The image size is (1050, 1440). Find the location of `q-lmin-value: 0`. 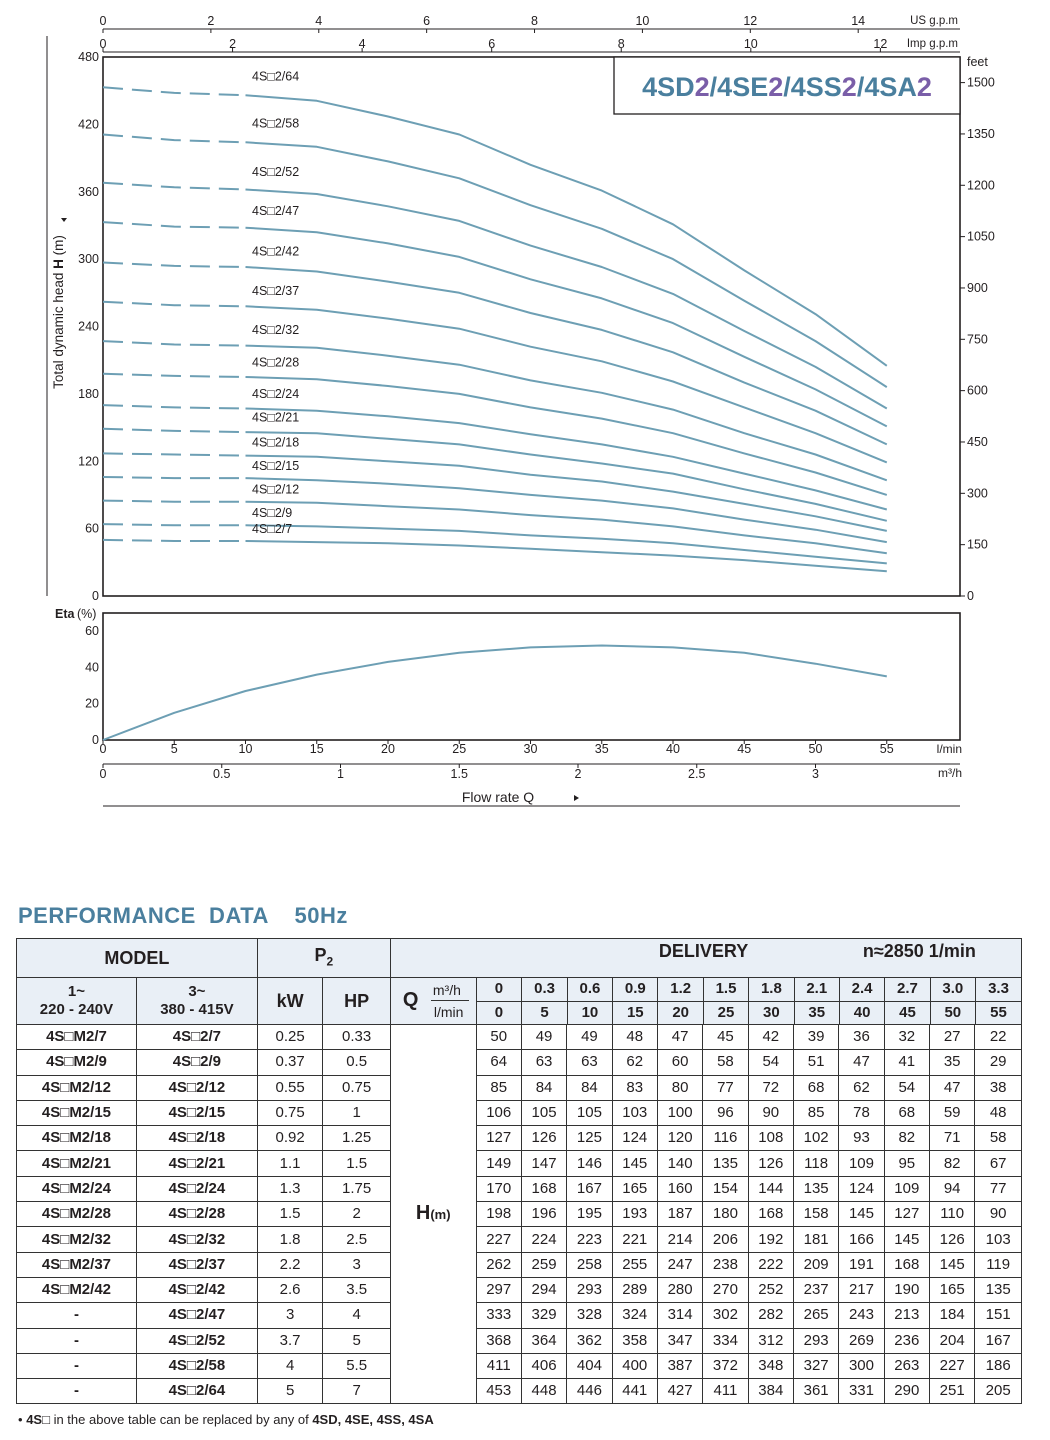

q-lmin-value: 0 is located at coordinates (500, 1012).